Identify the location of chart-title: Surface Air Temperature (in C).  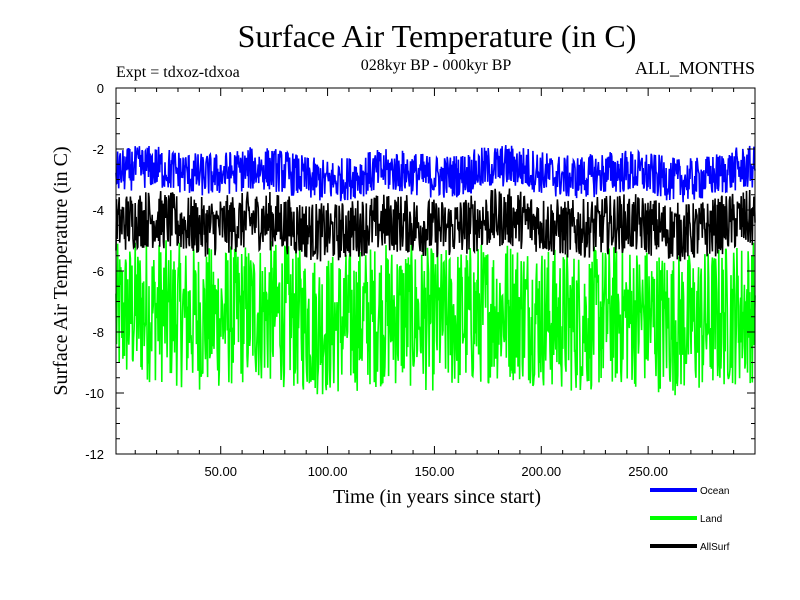
(437, 36).